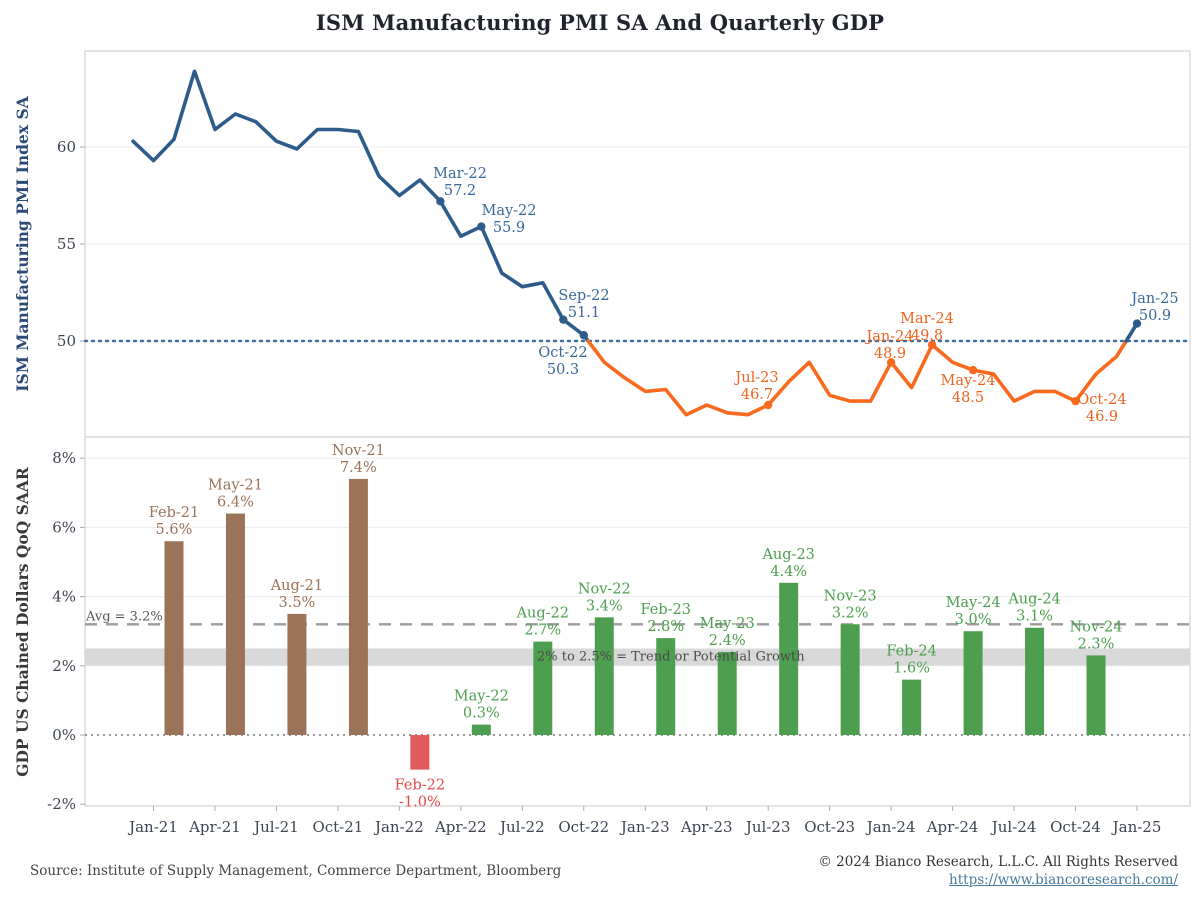  I want to click on bar-label-value: 2.3%, so click(1096, 644).